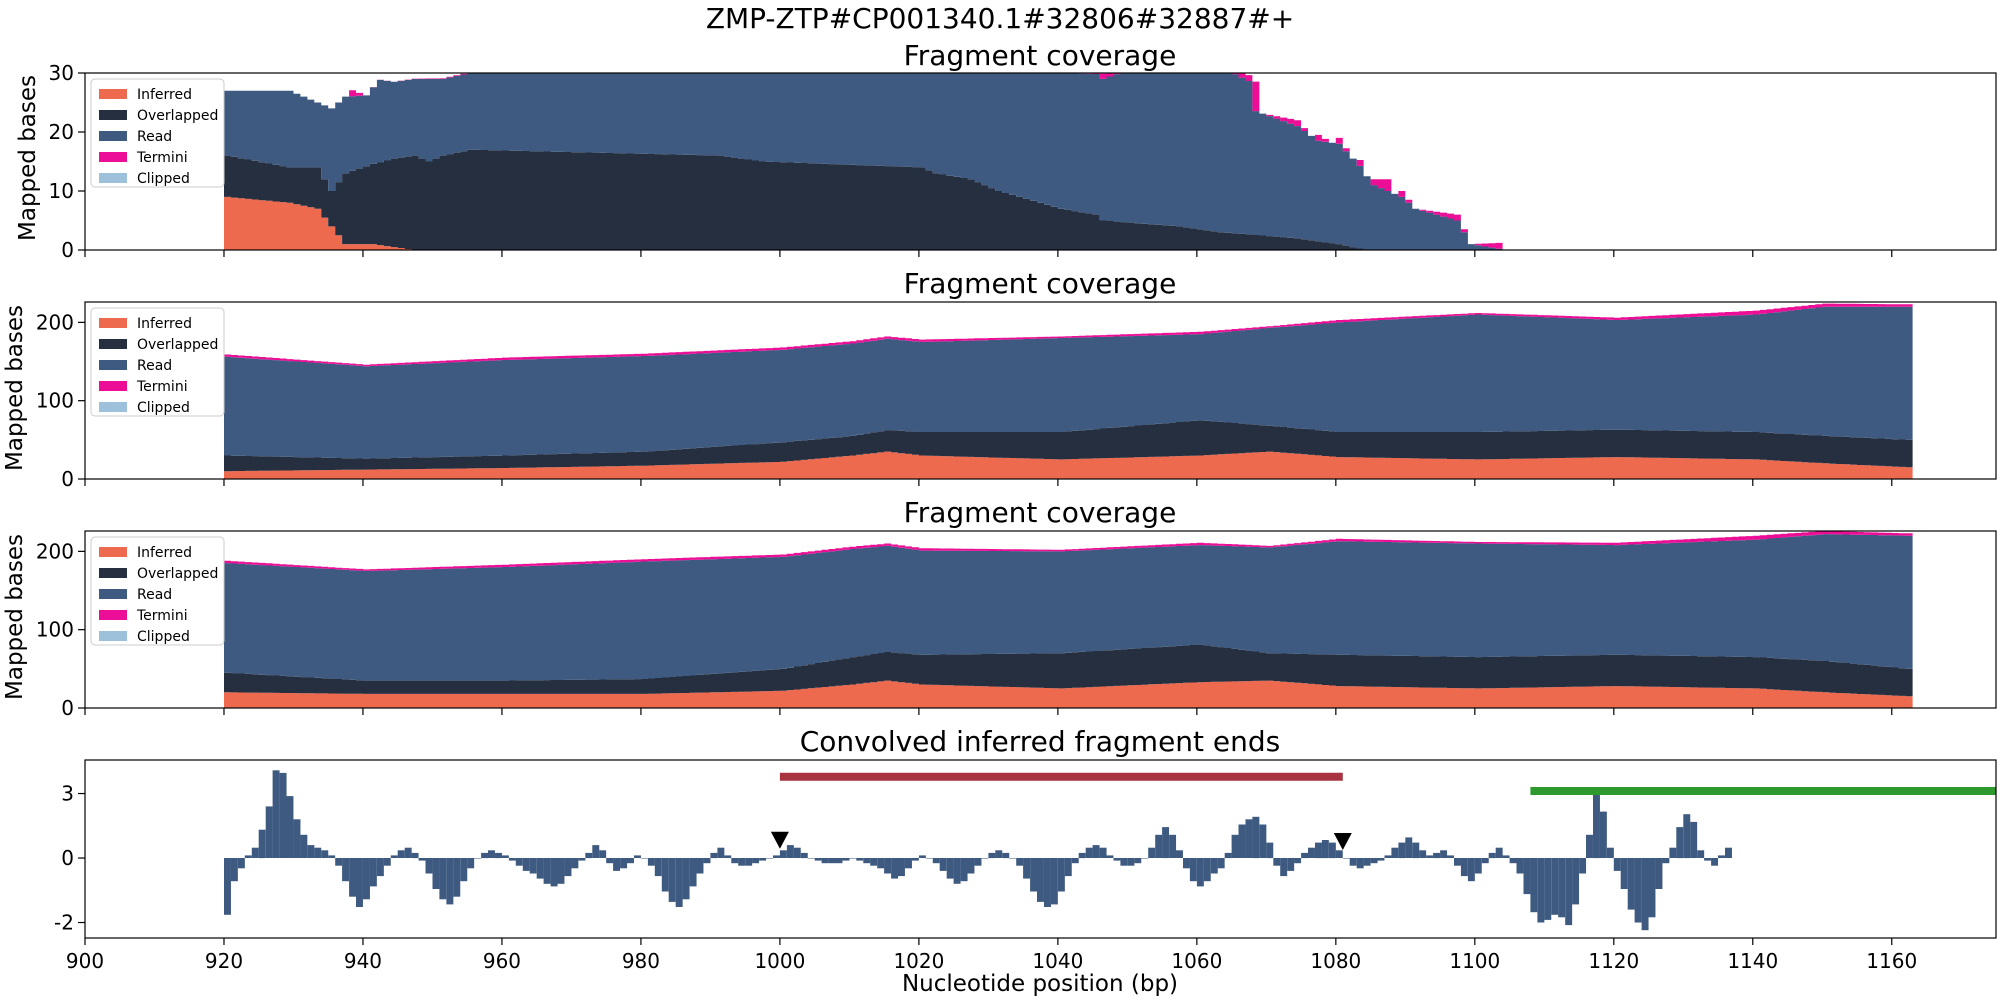 This screenshot has height=1005, width=2000. What do you see at coordinates (113, 136) in the screenshot?
I see `legend-swatch-read` at bounding box center [113, 136].